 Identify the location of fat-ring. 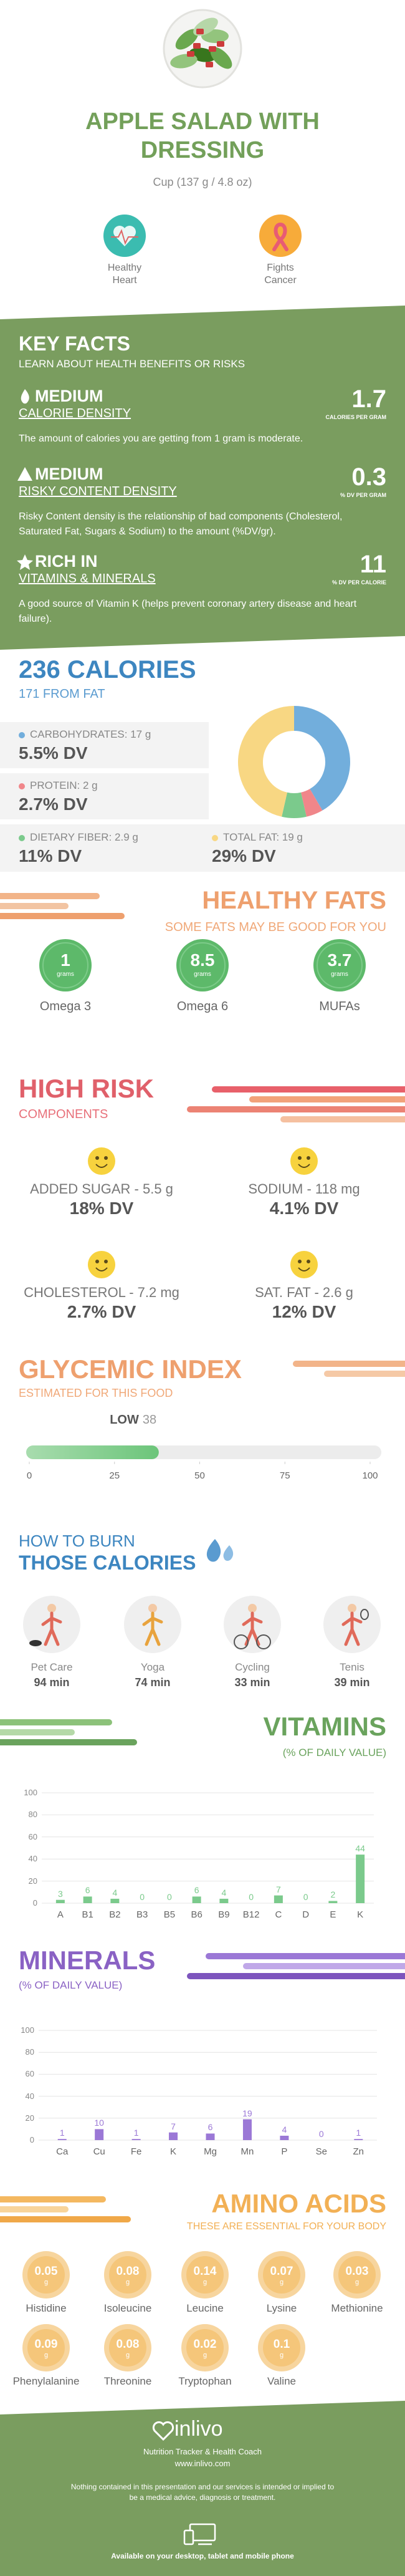
(65, 965).